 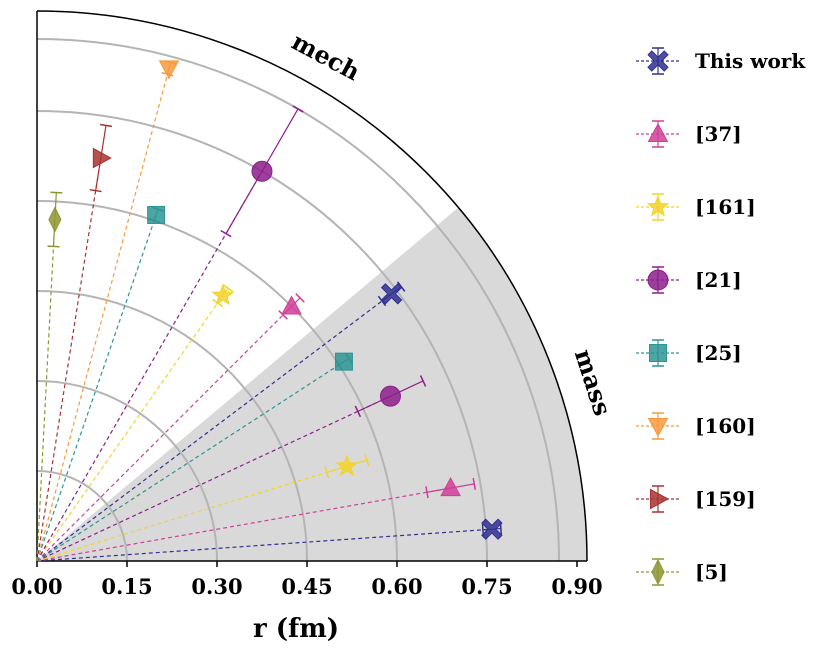 What do you see at coordinates (576, 586) in the screenshot?
I see `x-tick-label: 0.90` at bounding box center [576, 586].